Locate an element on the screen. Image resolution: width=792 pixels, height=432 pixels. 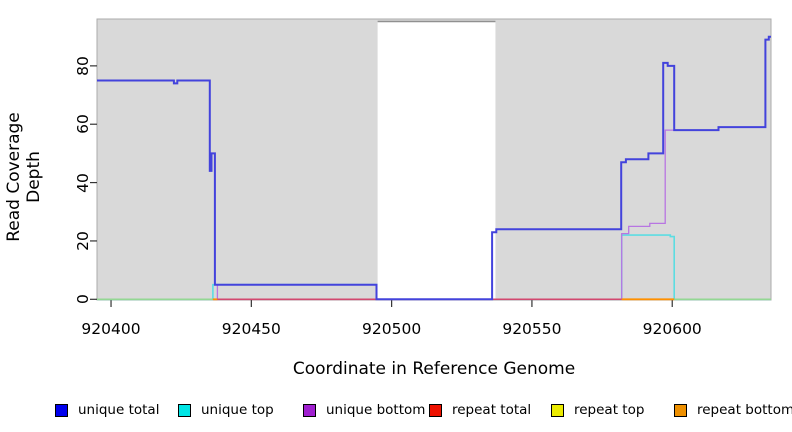
unique-bottom-swatch-icon is located at coordinates (309, 410).